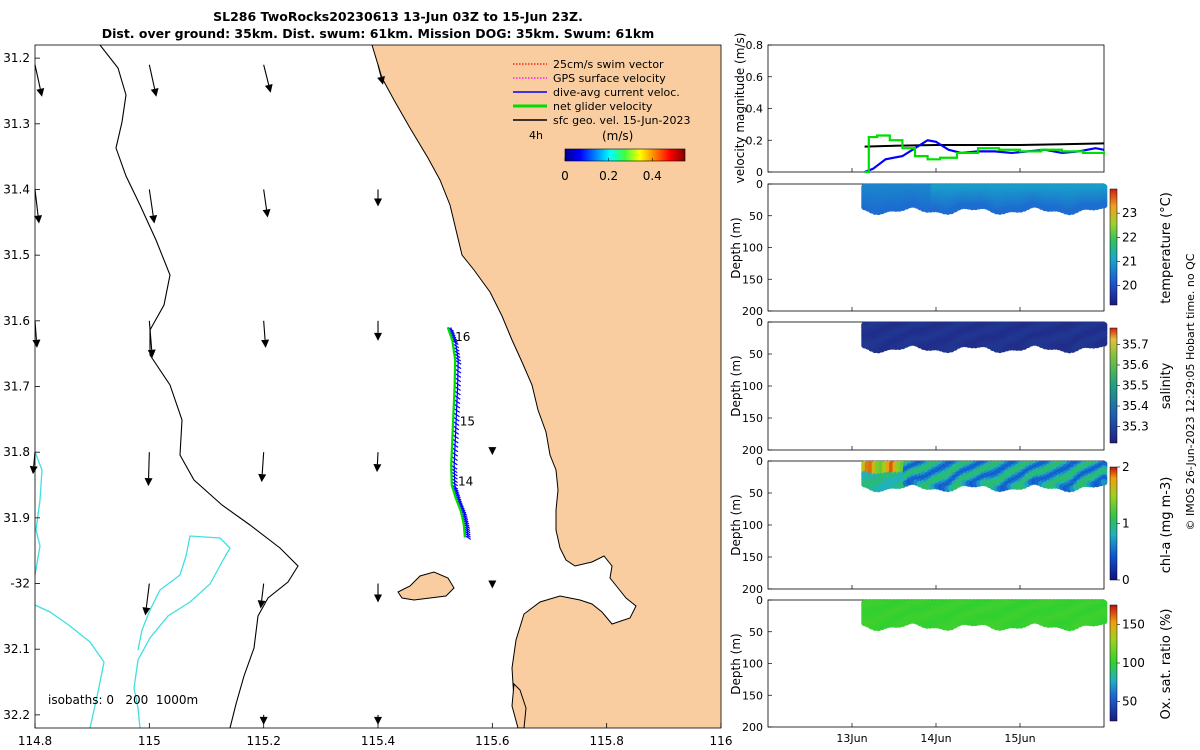 The image size is (1200, 750). Describe the element at coordinates (462, 337) in the screenshot. I see `day-label: 16` at that location.